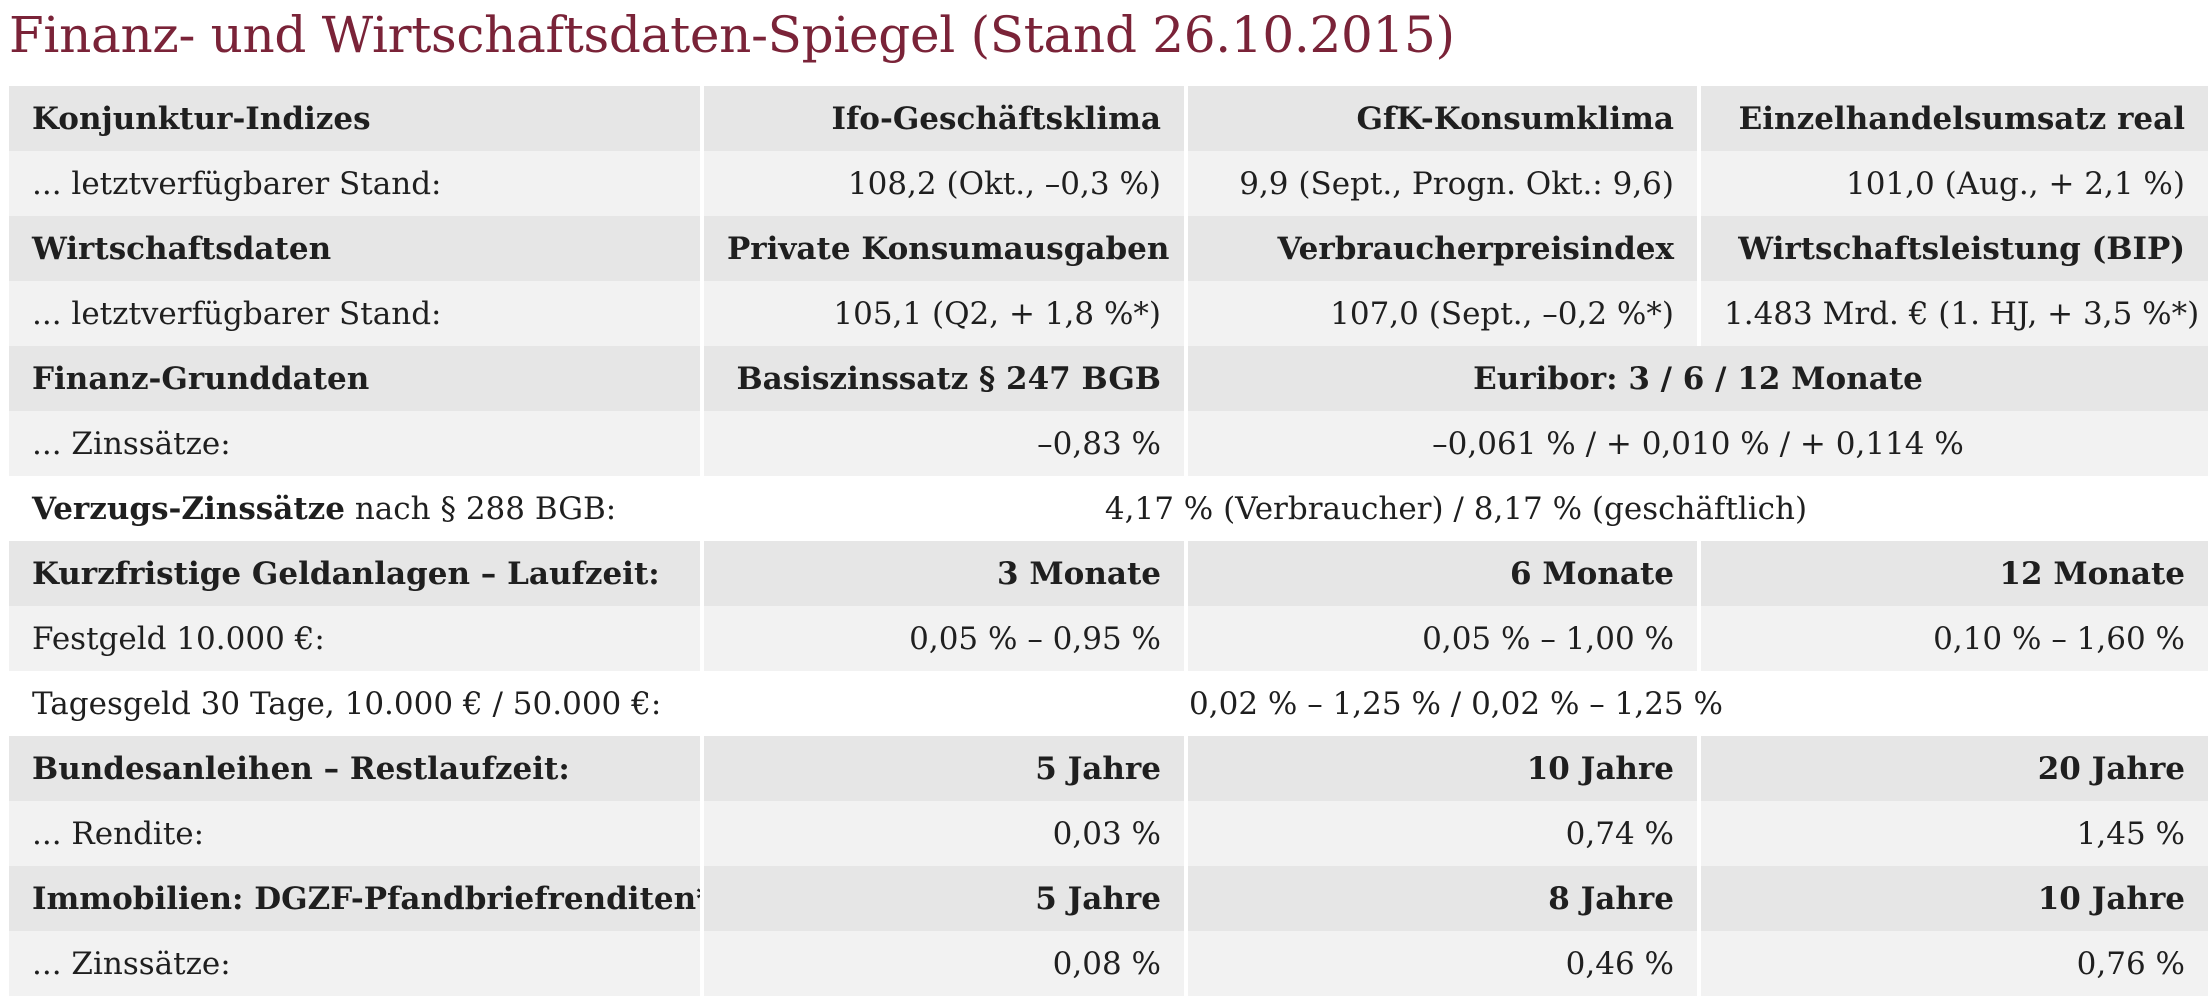  Describe the element at coordinates (1952, 638) in the screenshot. I see `table-cell: 0,10 % – 1,60 %` at that location.